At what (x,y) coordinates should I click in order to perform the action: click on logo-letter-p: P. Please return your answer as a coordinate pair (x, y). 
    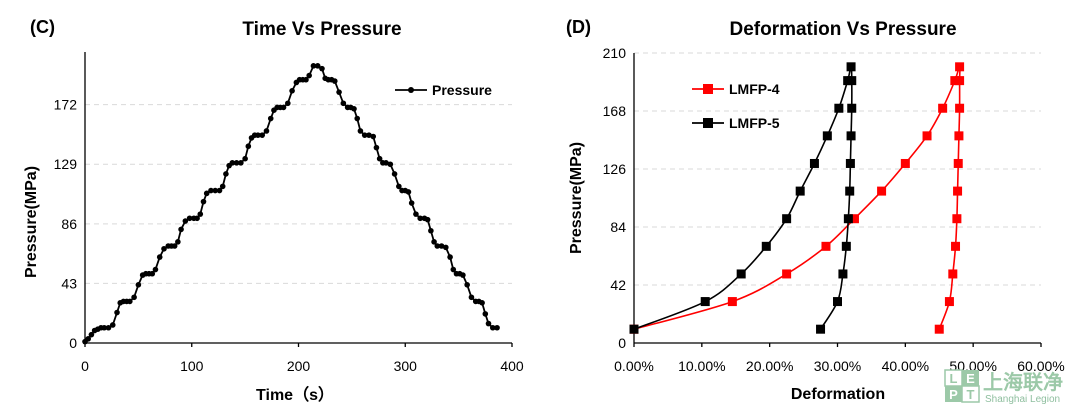
    Looking at the image, I should click on (953, 394).